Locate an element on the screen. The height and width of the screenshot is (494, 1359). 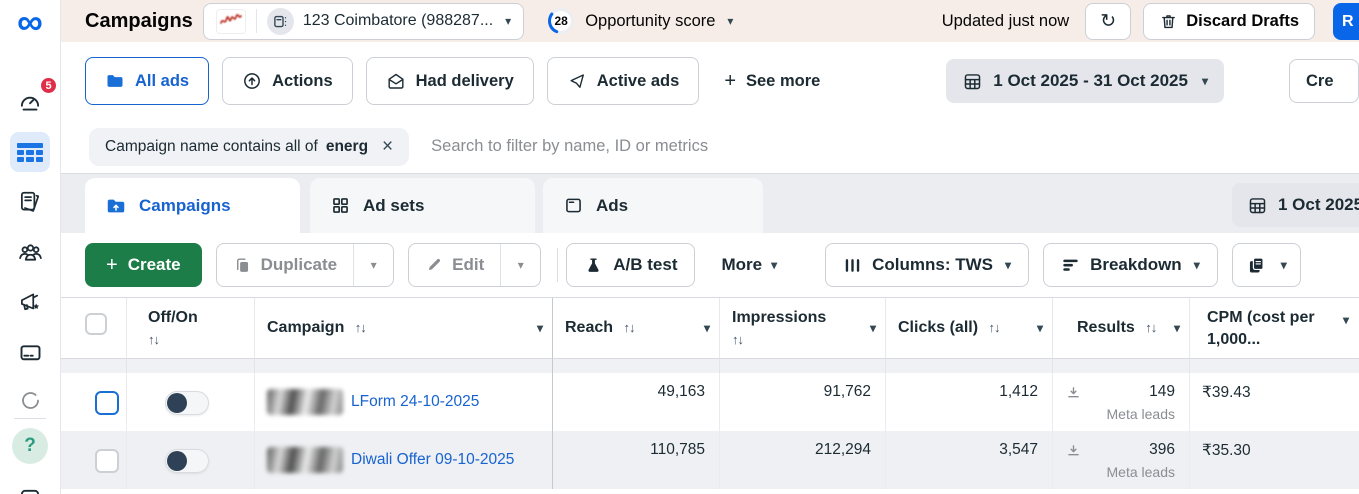
date-range-selector: 1 Oct 2025 - 31 Oct 2025 ▾ is located at coordinates (1085, 81).